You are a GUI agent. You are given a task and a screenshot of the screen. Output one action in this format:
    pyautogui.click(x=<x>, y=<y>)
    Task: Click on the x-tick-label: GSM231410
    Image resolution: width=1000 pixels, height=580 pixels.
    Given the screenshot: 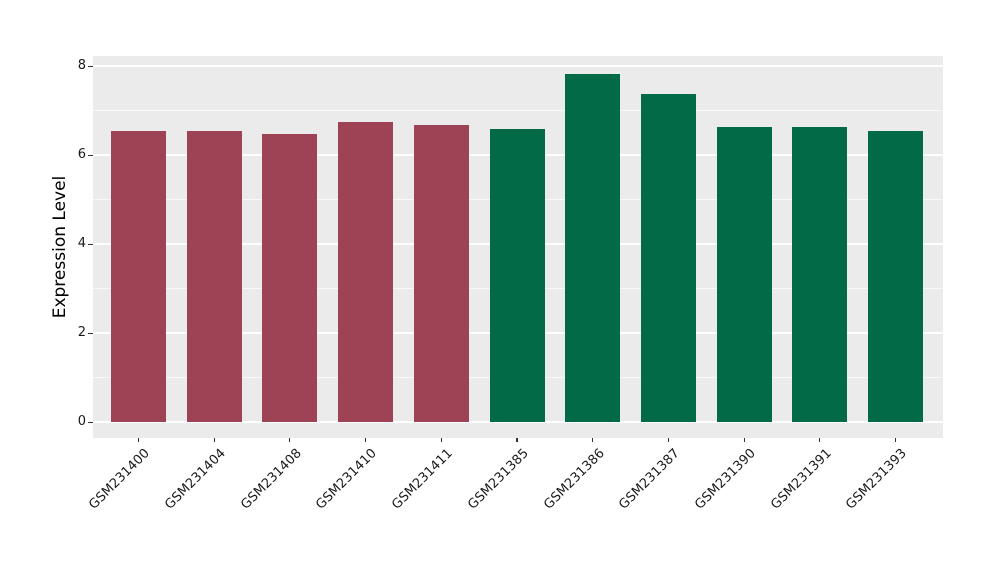 What is the action you would take?
    pyautogui.click(x=347, y=479)
    